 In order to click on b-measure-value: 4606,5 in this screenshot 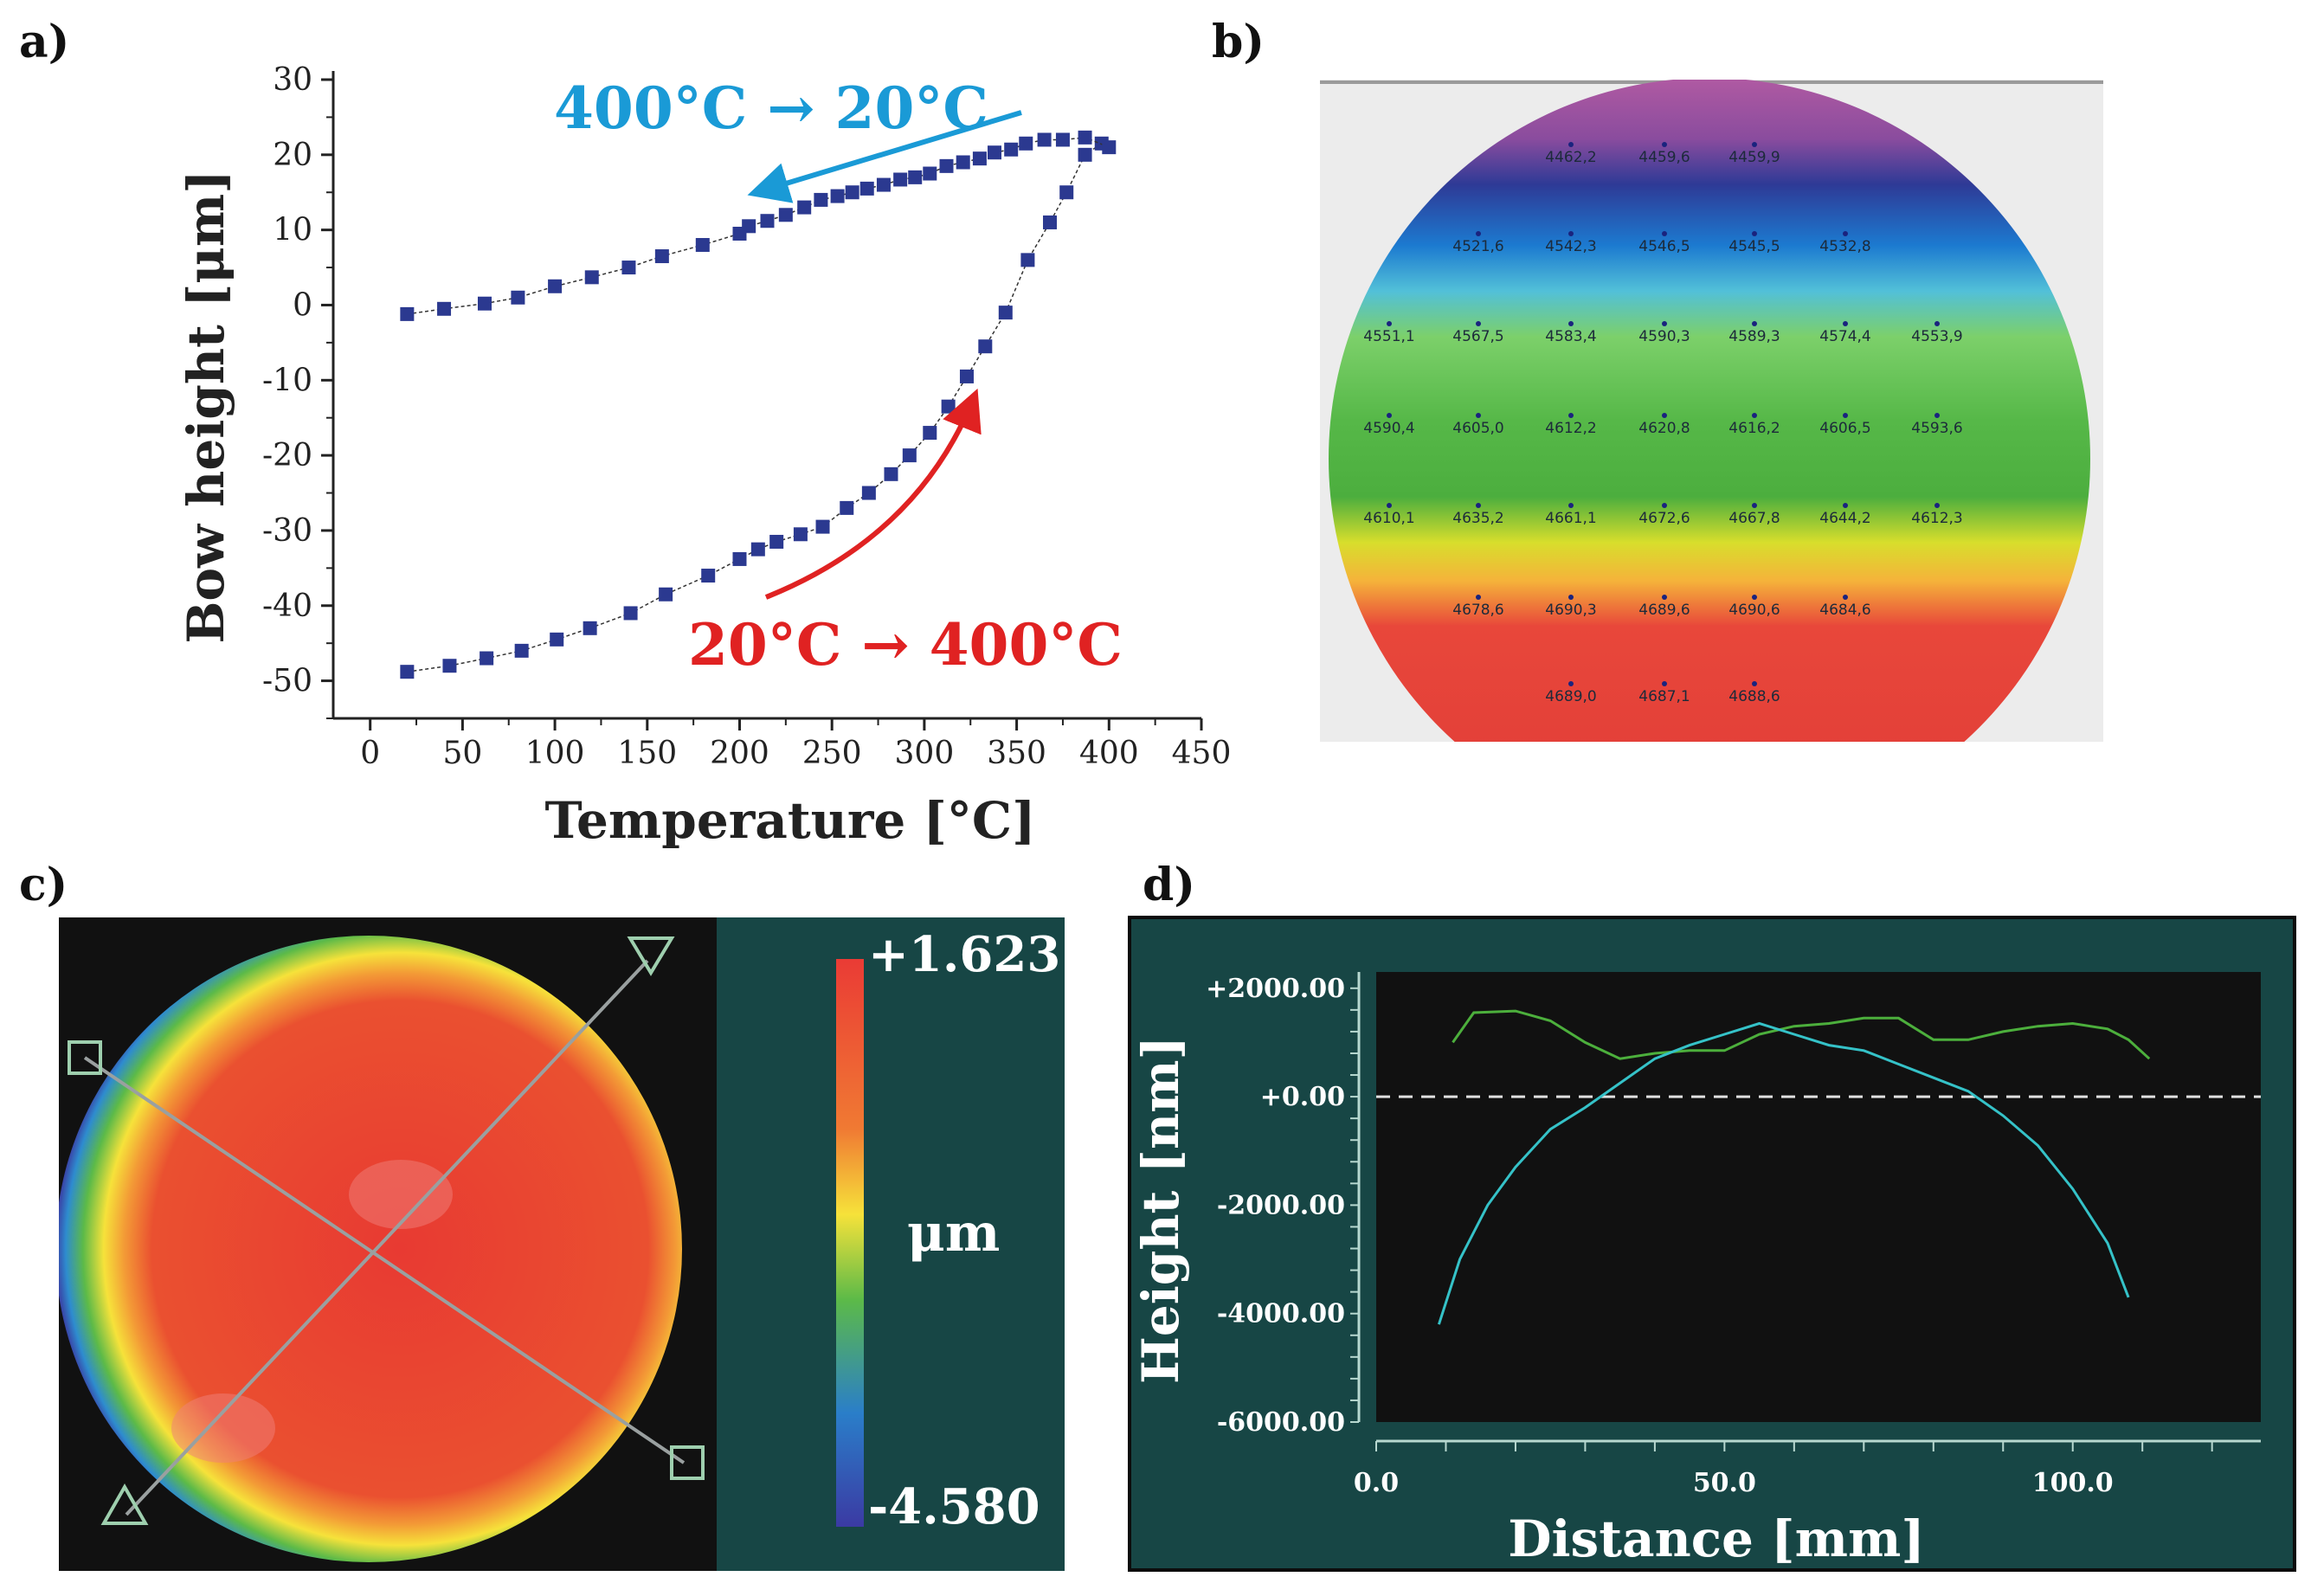, I will do `click(1844, 428)`.